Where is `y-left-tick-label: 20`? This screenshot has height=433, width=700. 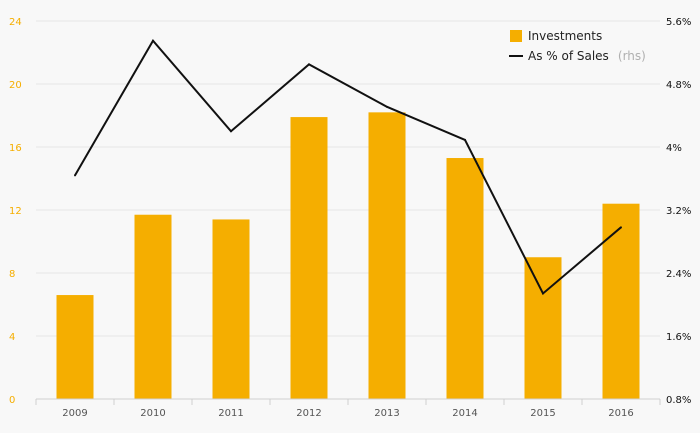
y-left-tick-label: 20 is located at coordinates (15, 85).